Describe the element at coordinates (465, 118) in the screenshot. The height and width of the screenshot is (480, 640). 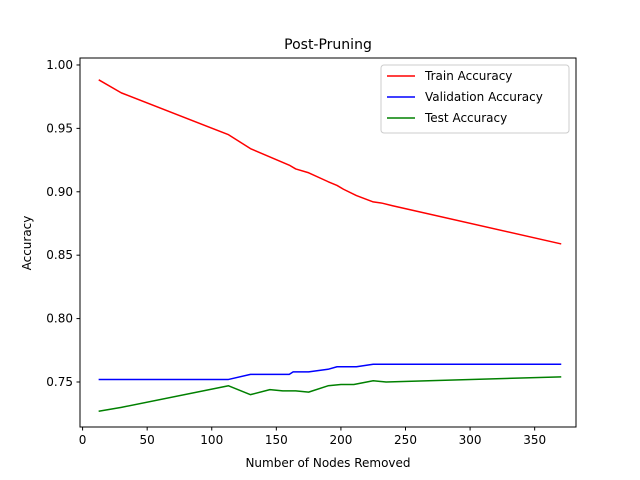
I see `legend-label-2: Test Accuracy` at that location.